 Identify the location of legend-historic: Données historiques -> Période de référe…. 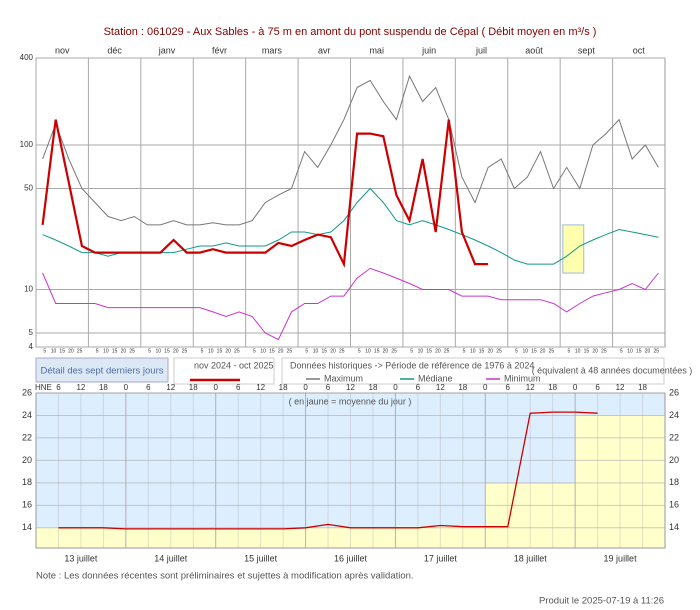
(412, 365).